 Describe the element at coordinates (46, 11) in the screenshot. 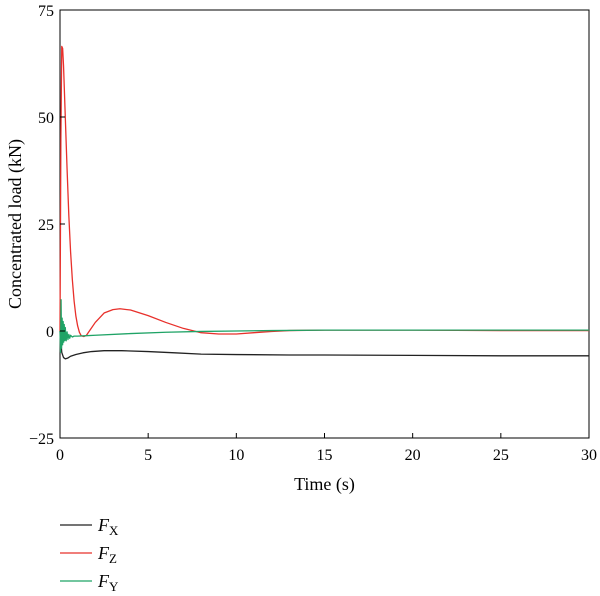

I see `y-tick-label: 75` at that location.